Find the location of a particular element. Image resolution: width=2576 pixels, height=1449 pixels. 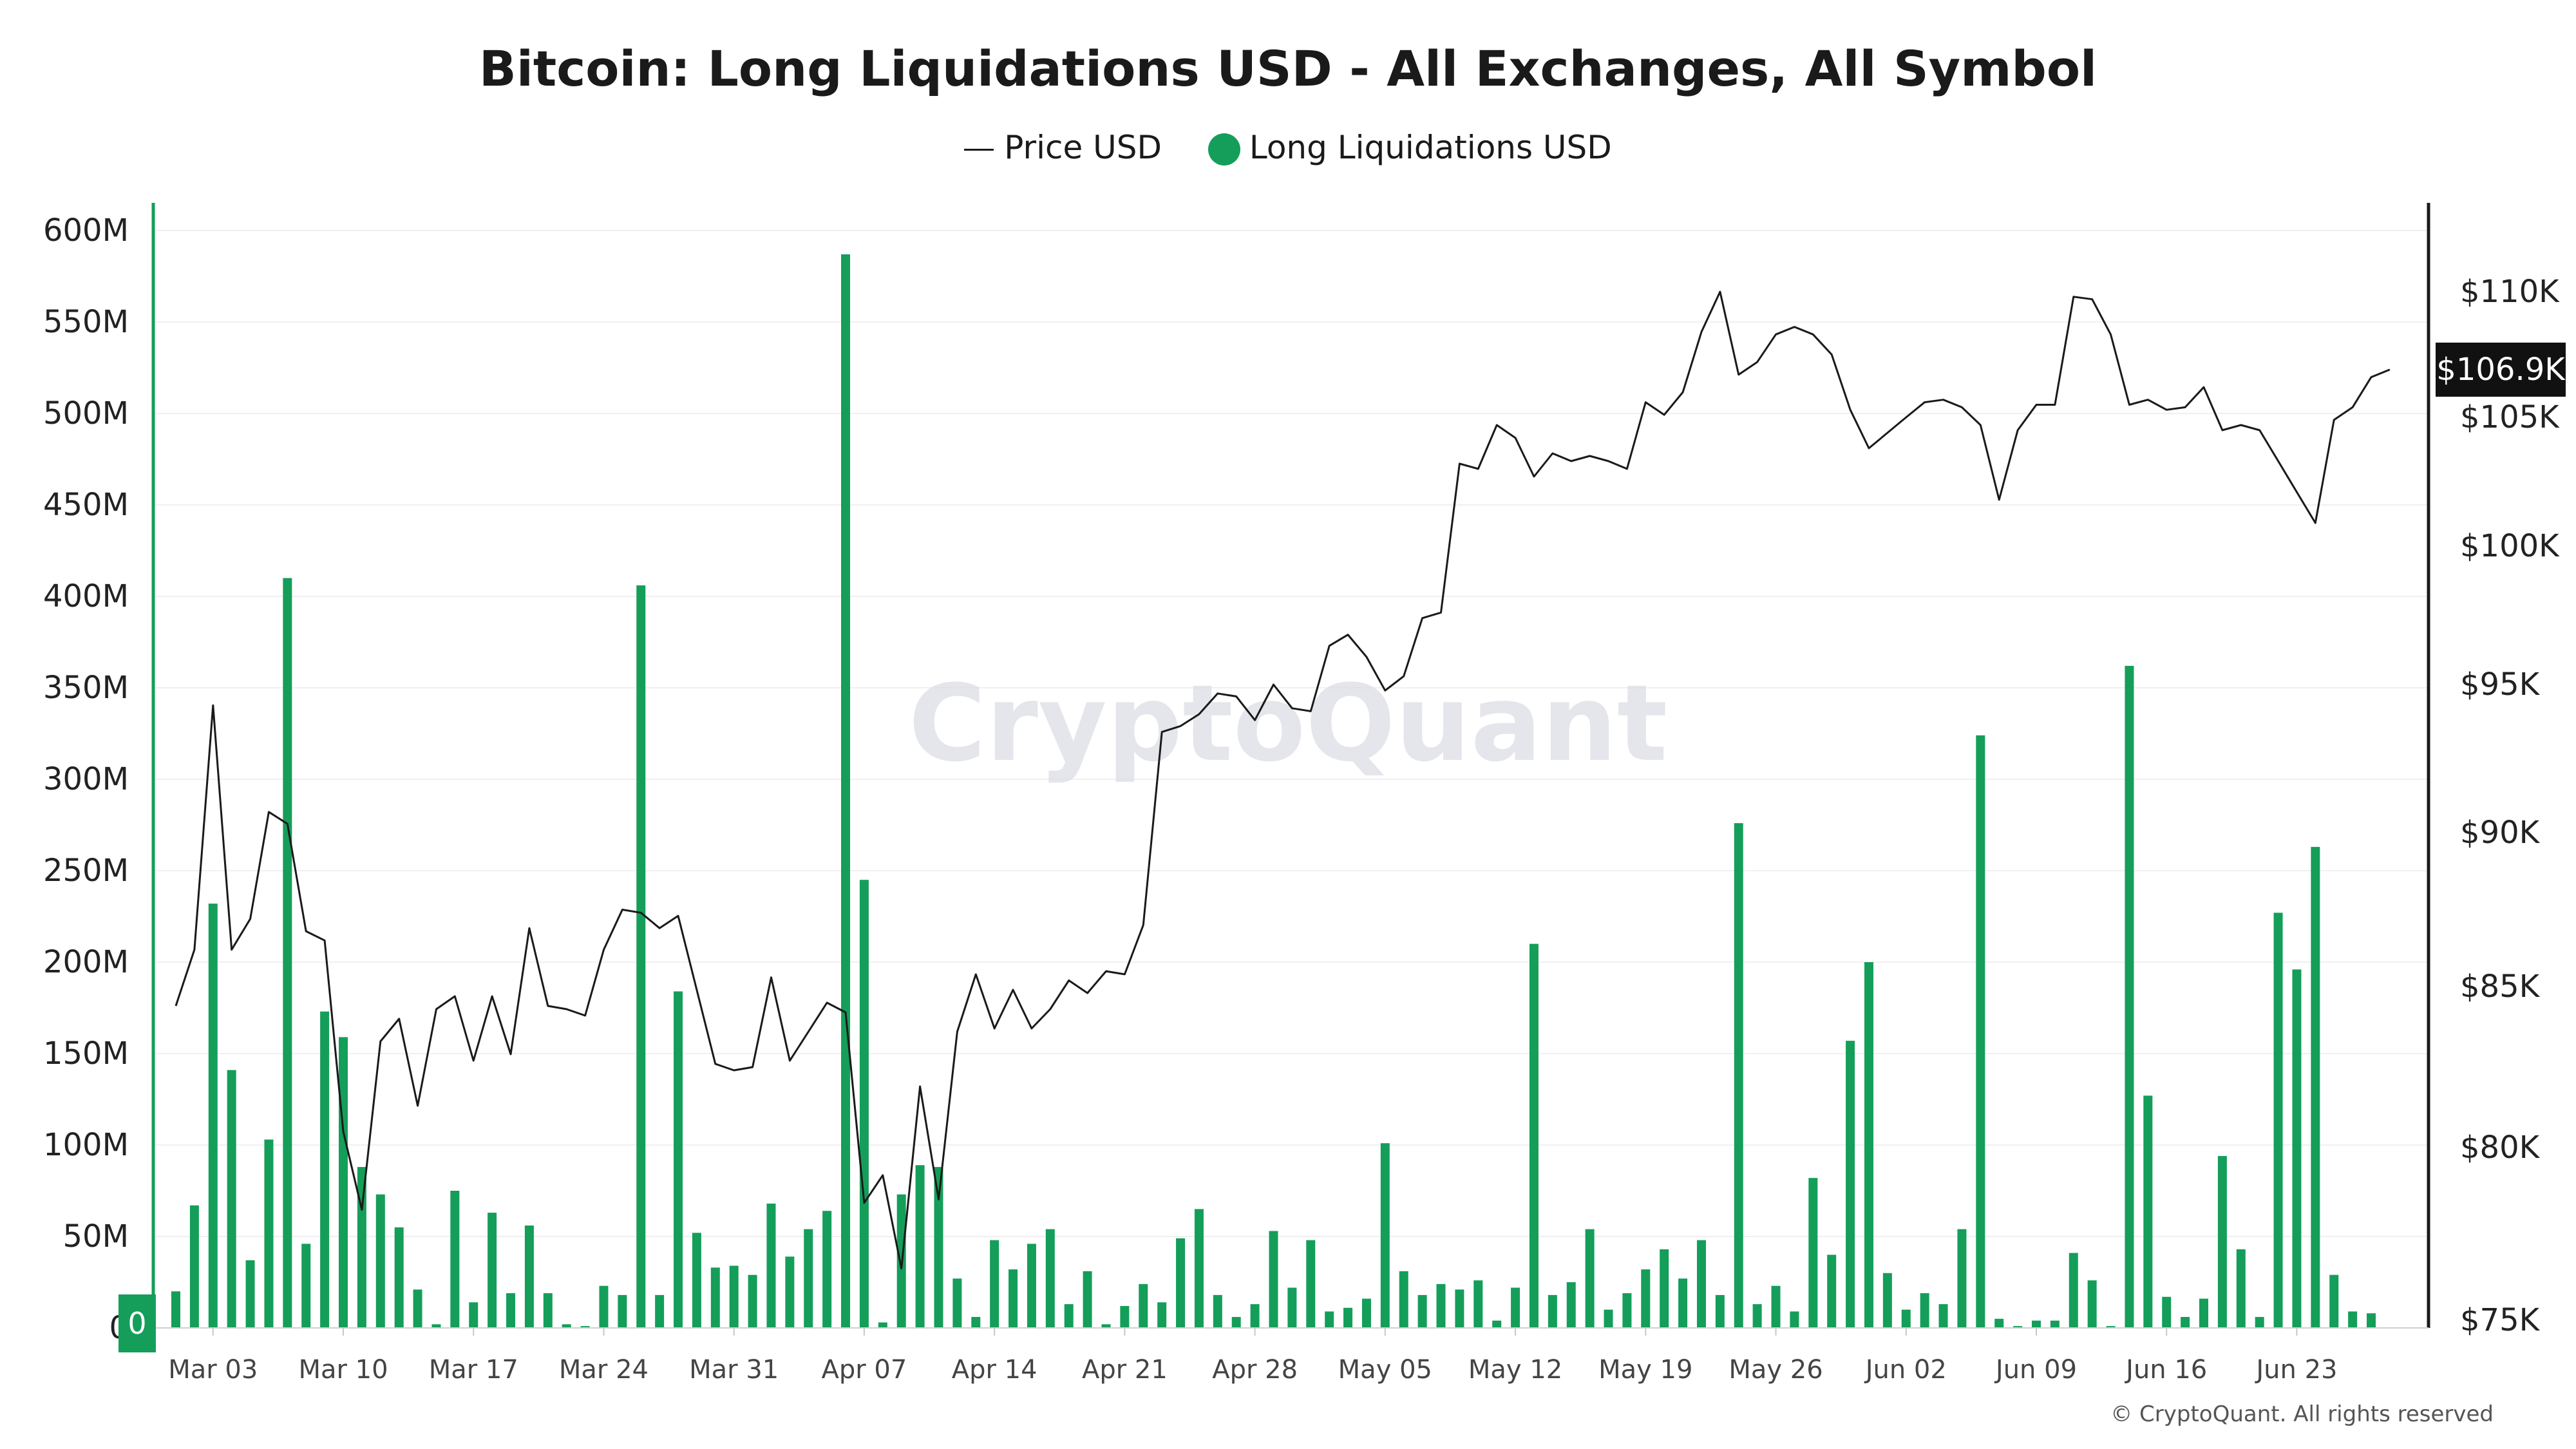

zero-value-badge: 0 is located at coordinates (137, 1323).